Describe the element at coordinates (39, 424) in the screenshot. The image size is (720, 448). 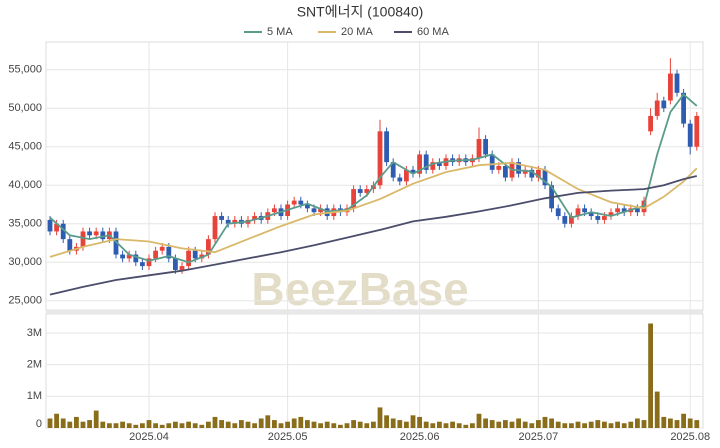
I see `volume-tick-label: 0` at that location.